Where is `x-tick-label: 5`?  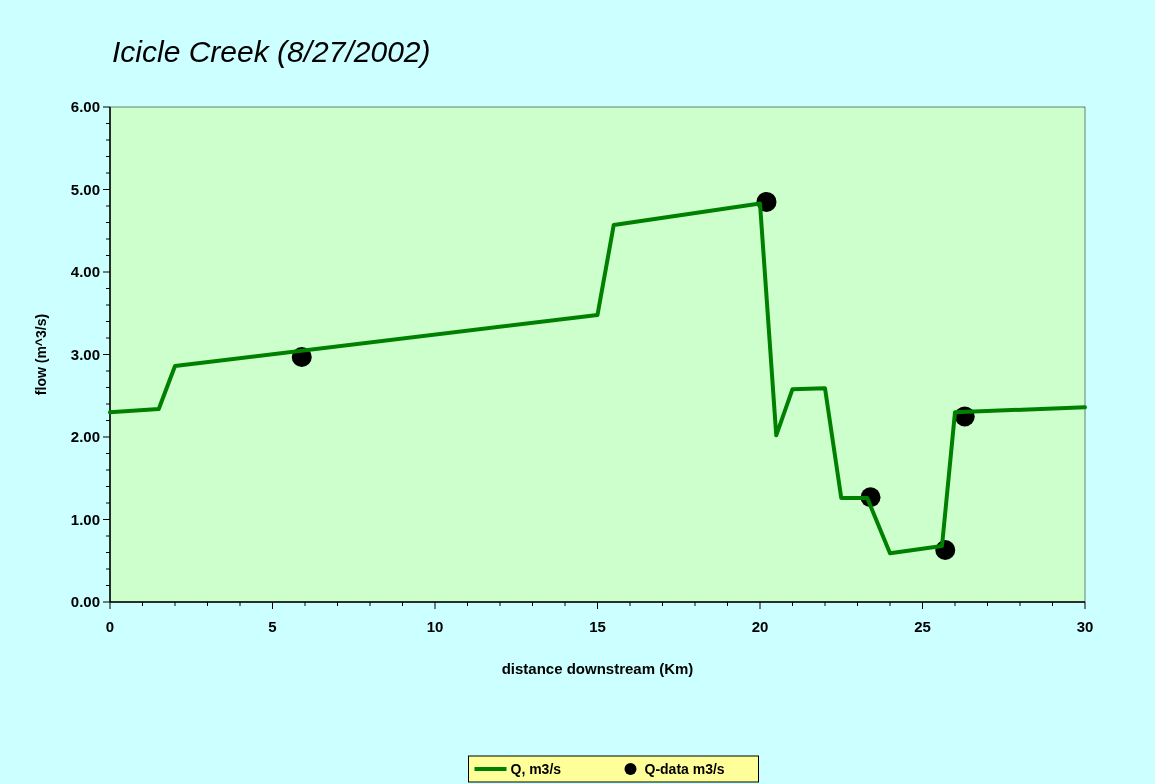 x-tick-label: 5 is located at coordinates (272, 626).